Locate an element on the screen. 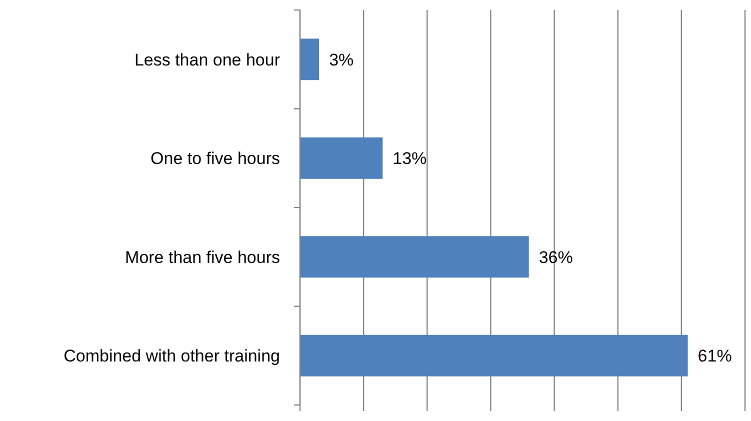 The height and width of the screenshot is (421, 751). y-tick-label: More than five hours is located at coordinates (202, 257).